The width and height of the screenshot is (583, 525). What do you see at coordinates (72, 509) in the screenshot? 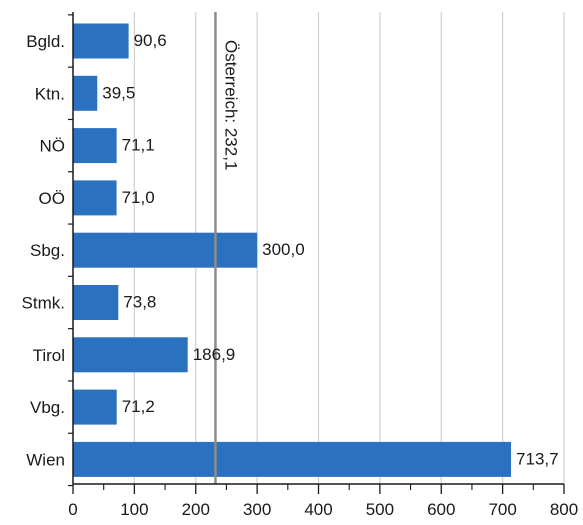
I see `x-tick-label-0: 0` at bounding box center [72, 509].